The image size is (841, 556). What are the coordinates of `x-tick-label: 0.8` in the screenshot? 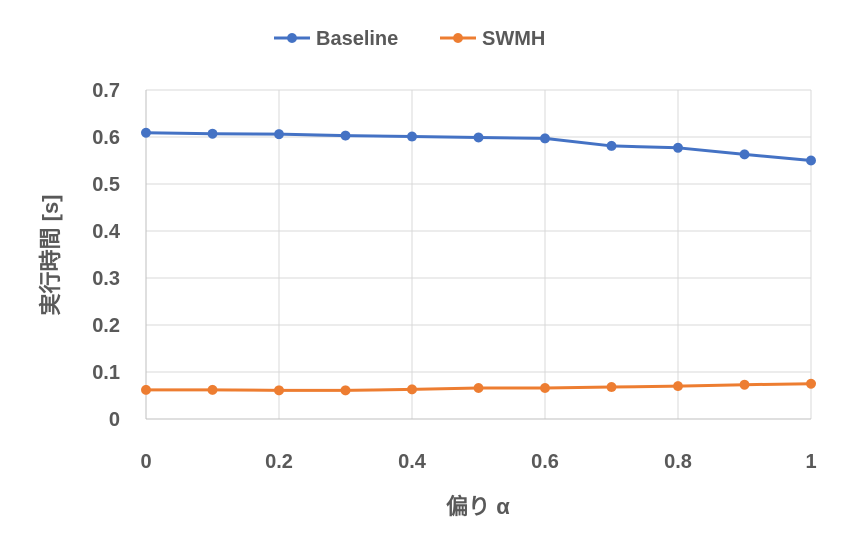 It's located at (678, 462).